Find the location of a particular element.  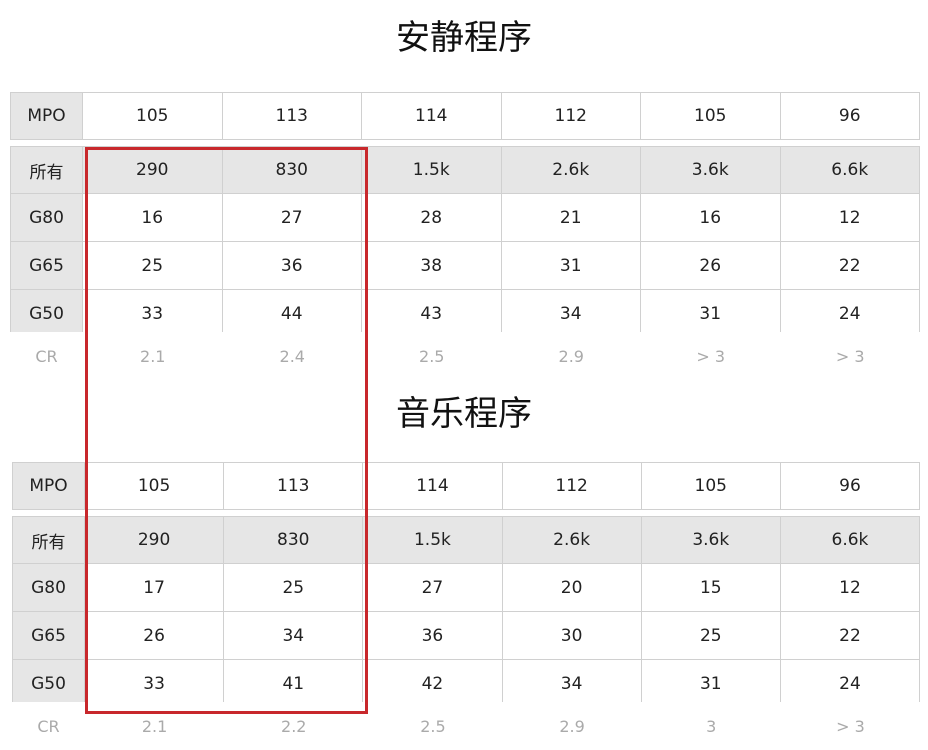

table-cell: 20 is located at coordinates (572, 588).